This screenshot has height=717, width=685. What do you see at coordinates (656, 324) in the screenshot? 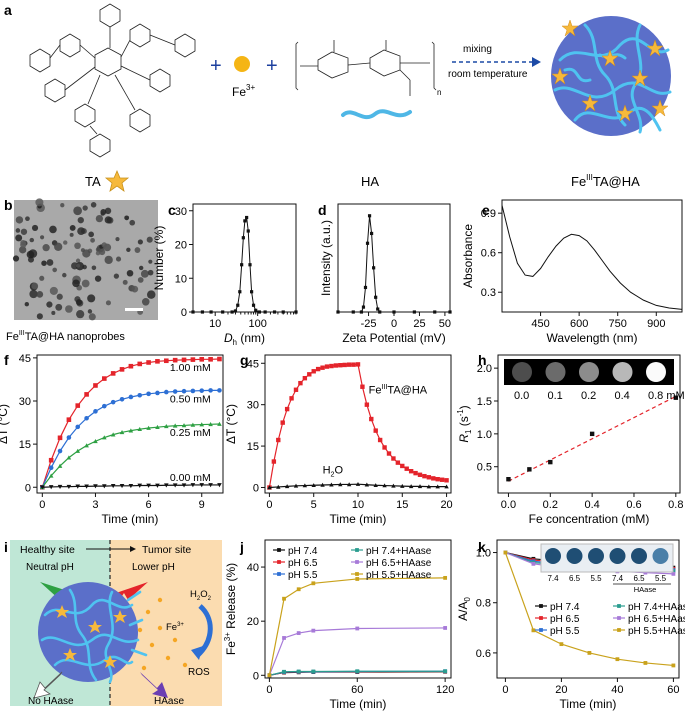
I see `x-tick-label-e: 900` at bounding box center [656, 324].